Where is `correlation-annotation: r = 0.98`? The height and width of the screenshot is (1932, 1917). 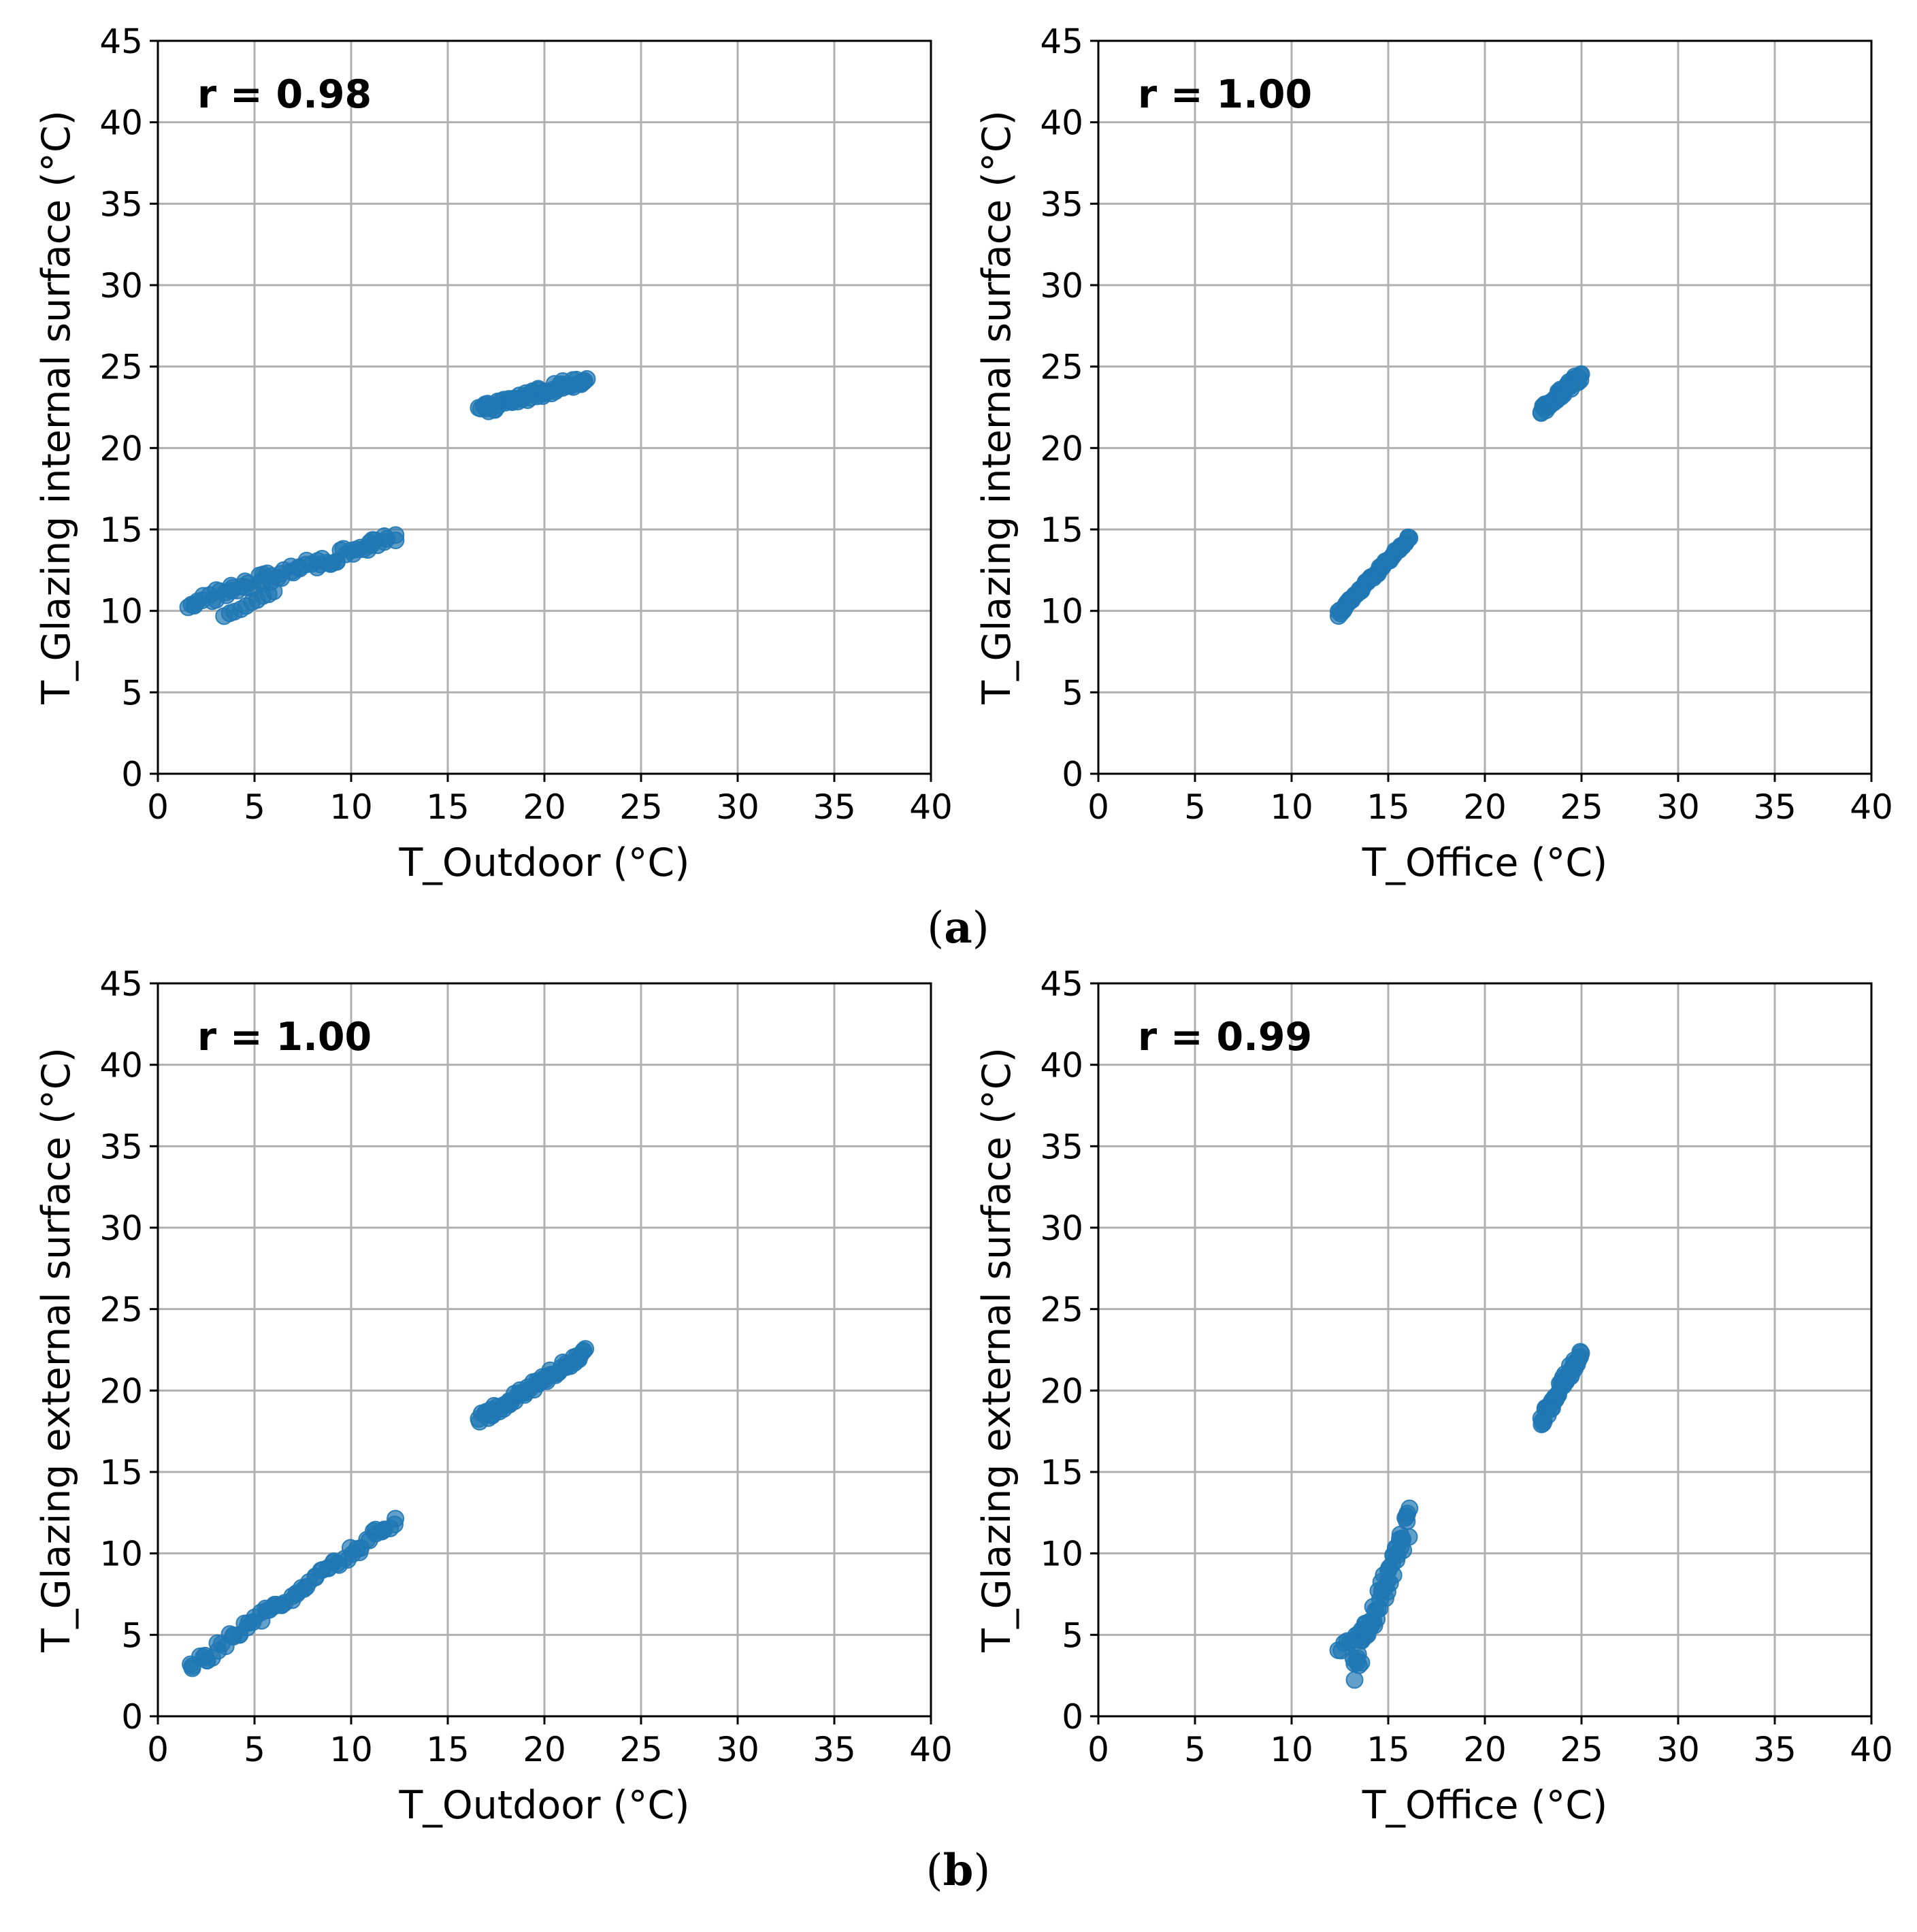 correlation-annotation: r = 0.98 is located at coordinates (284, 94).